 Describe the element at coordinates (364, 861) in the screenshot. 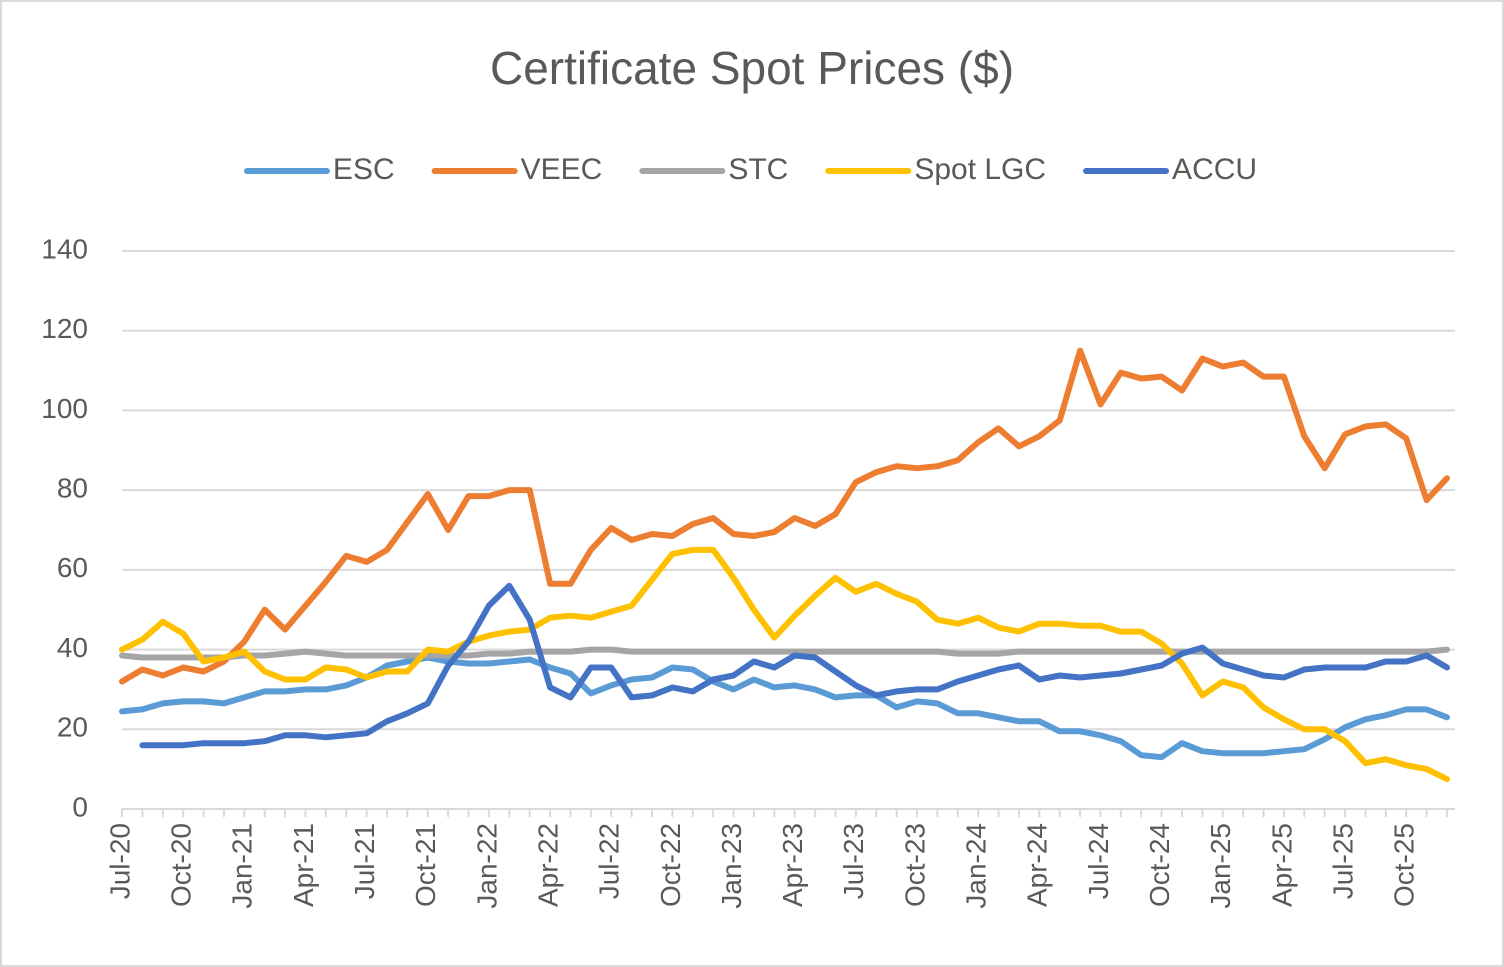

I see `x-tick-label: Jul-21` at that location.